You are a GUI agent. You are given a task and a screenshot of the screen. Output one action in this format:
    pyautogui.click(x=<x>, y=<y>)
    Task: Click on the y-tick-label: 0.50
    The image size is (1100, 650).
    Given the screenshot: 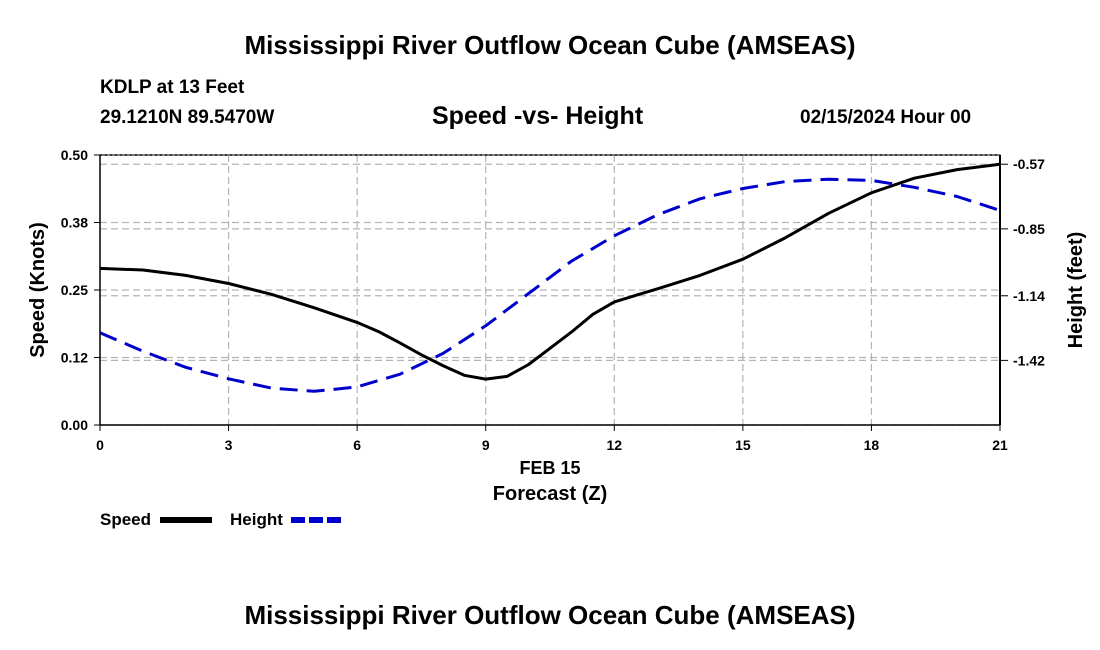 What is the action you would take?
    pyautogui.click(x=74, y=155)
    